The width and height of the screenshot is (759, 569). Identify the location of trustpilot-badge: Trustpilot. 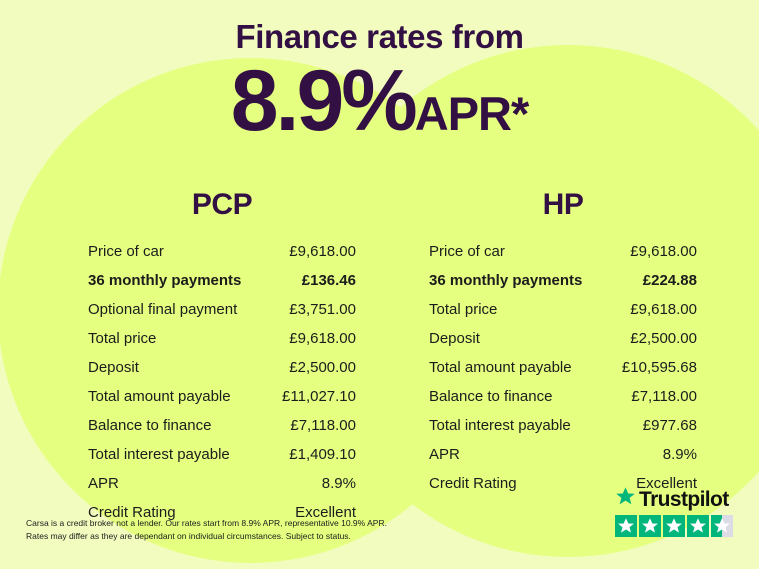
(676, 512).